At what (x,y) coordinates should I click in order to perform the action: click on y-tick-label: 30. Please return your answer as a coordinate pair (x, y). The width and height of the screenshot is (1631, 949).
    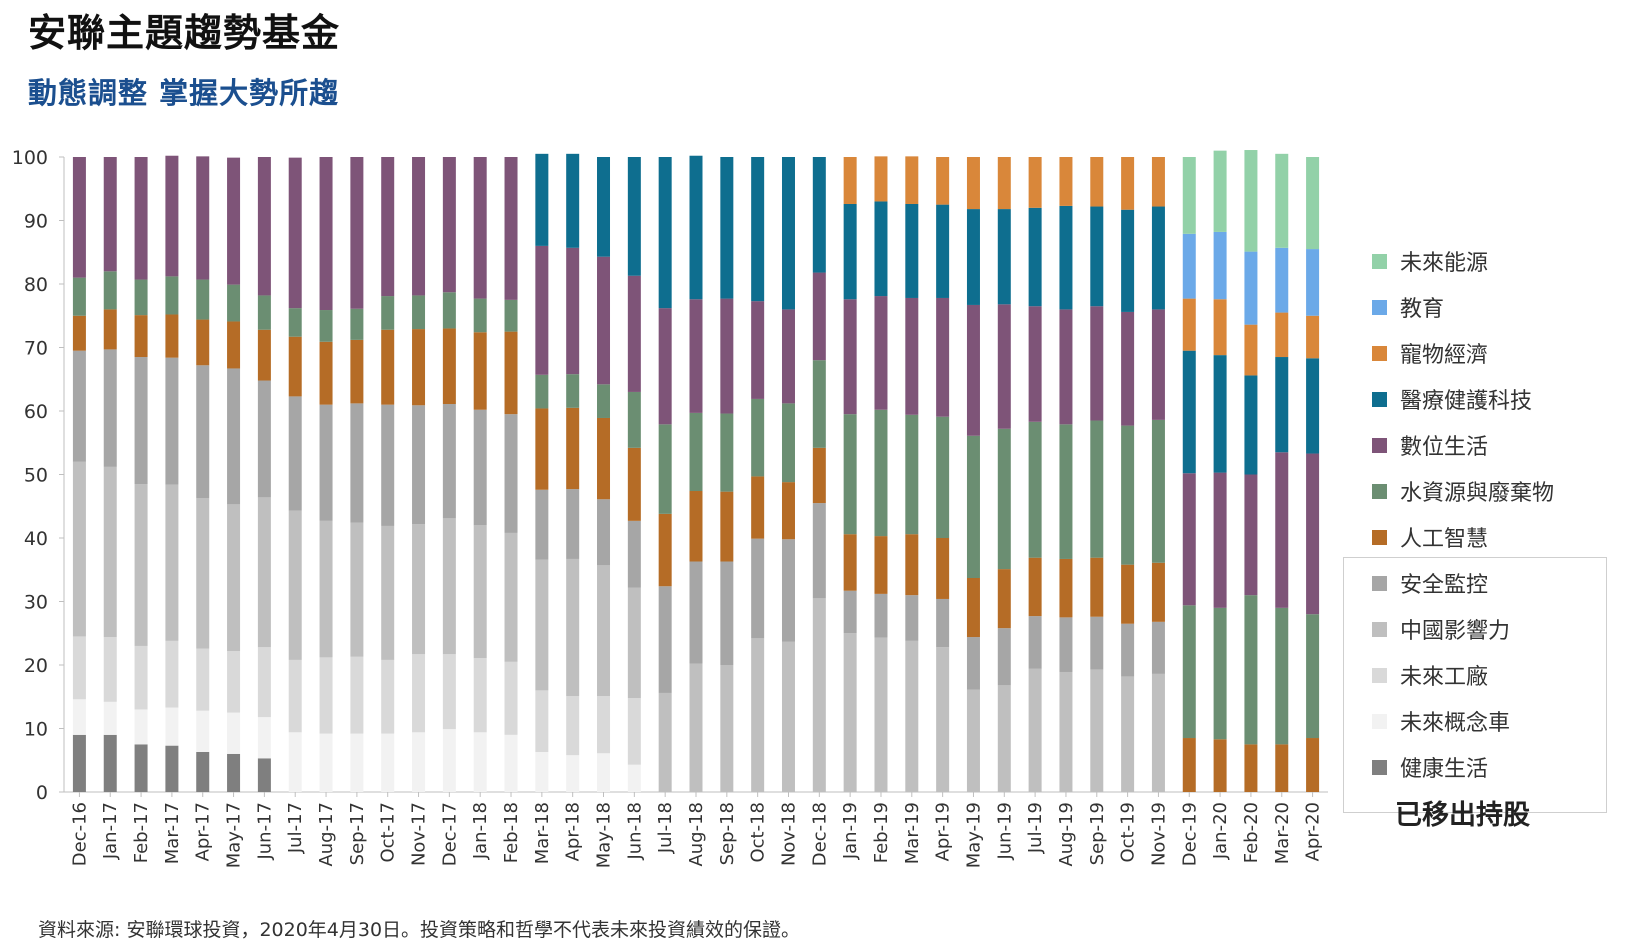
    Looking at the image, I should click on (36, 603).